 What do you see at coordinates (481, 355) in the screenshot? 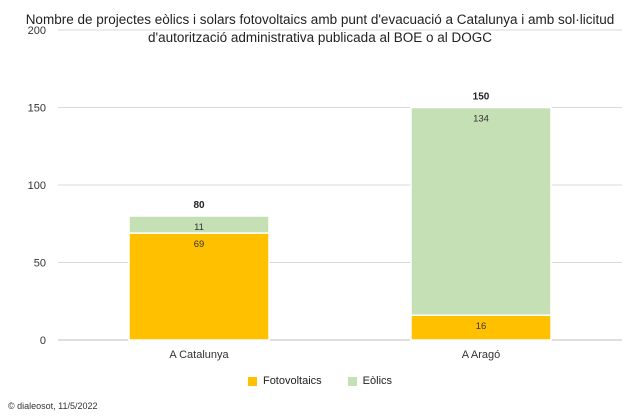
I see `x-tick-label-1: A Aragó` at bounding box center [481, 355].